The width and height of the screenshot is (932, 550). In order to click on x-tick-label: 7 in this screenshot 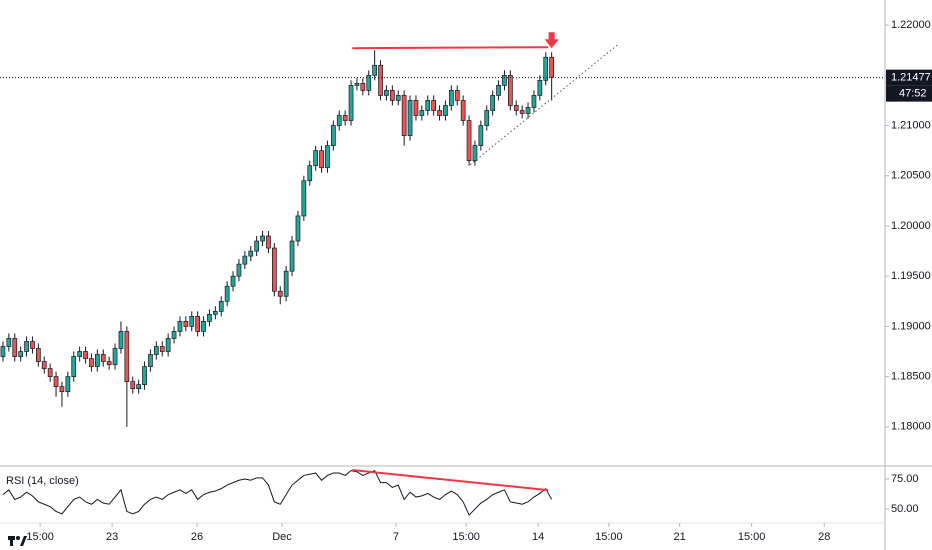, I will do `click(396, 537)`.